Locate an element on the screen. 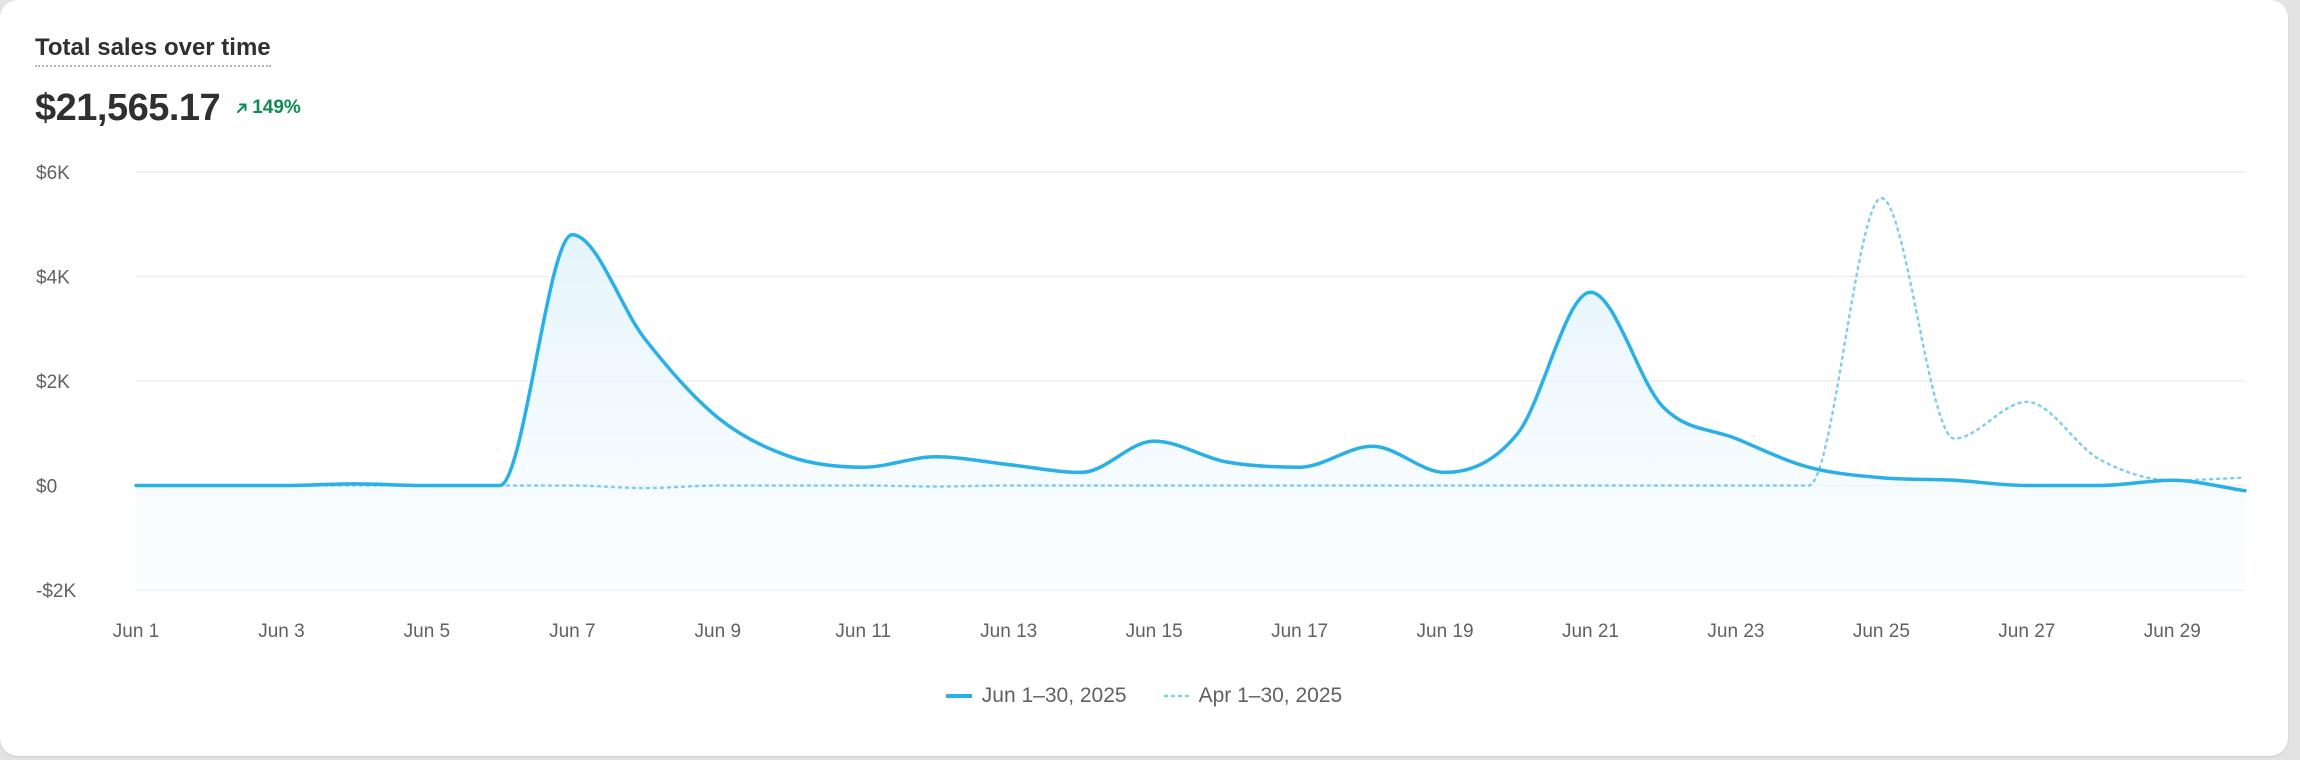 This screenshot has width=2300, height=760. x-tick-label: Jun 25 is located at coordinates (1881, 631).